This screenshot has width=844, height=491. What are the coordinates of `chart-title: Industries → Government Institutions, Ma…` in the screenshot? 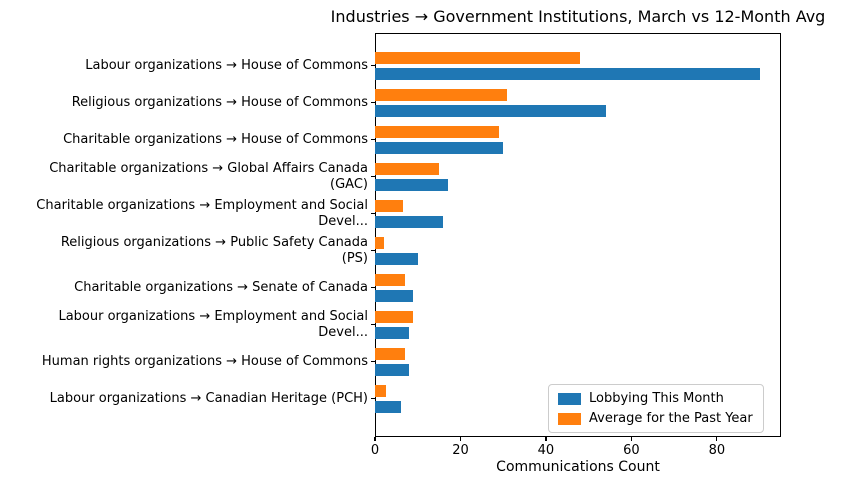 It's located at (578, 16).